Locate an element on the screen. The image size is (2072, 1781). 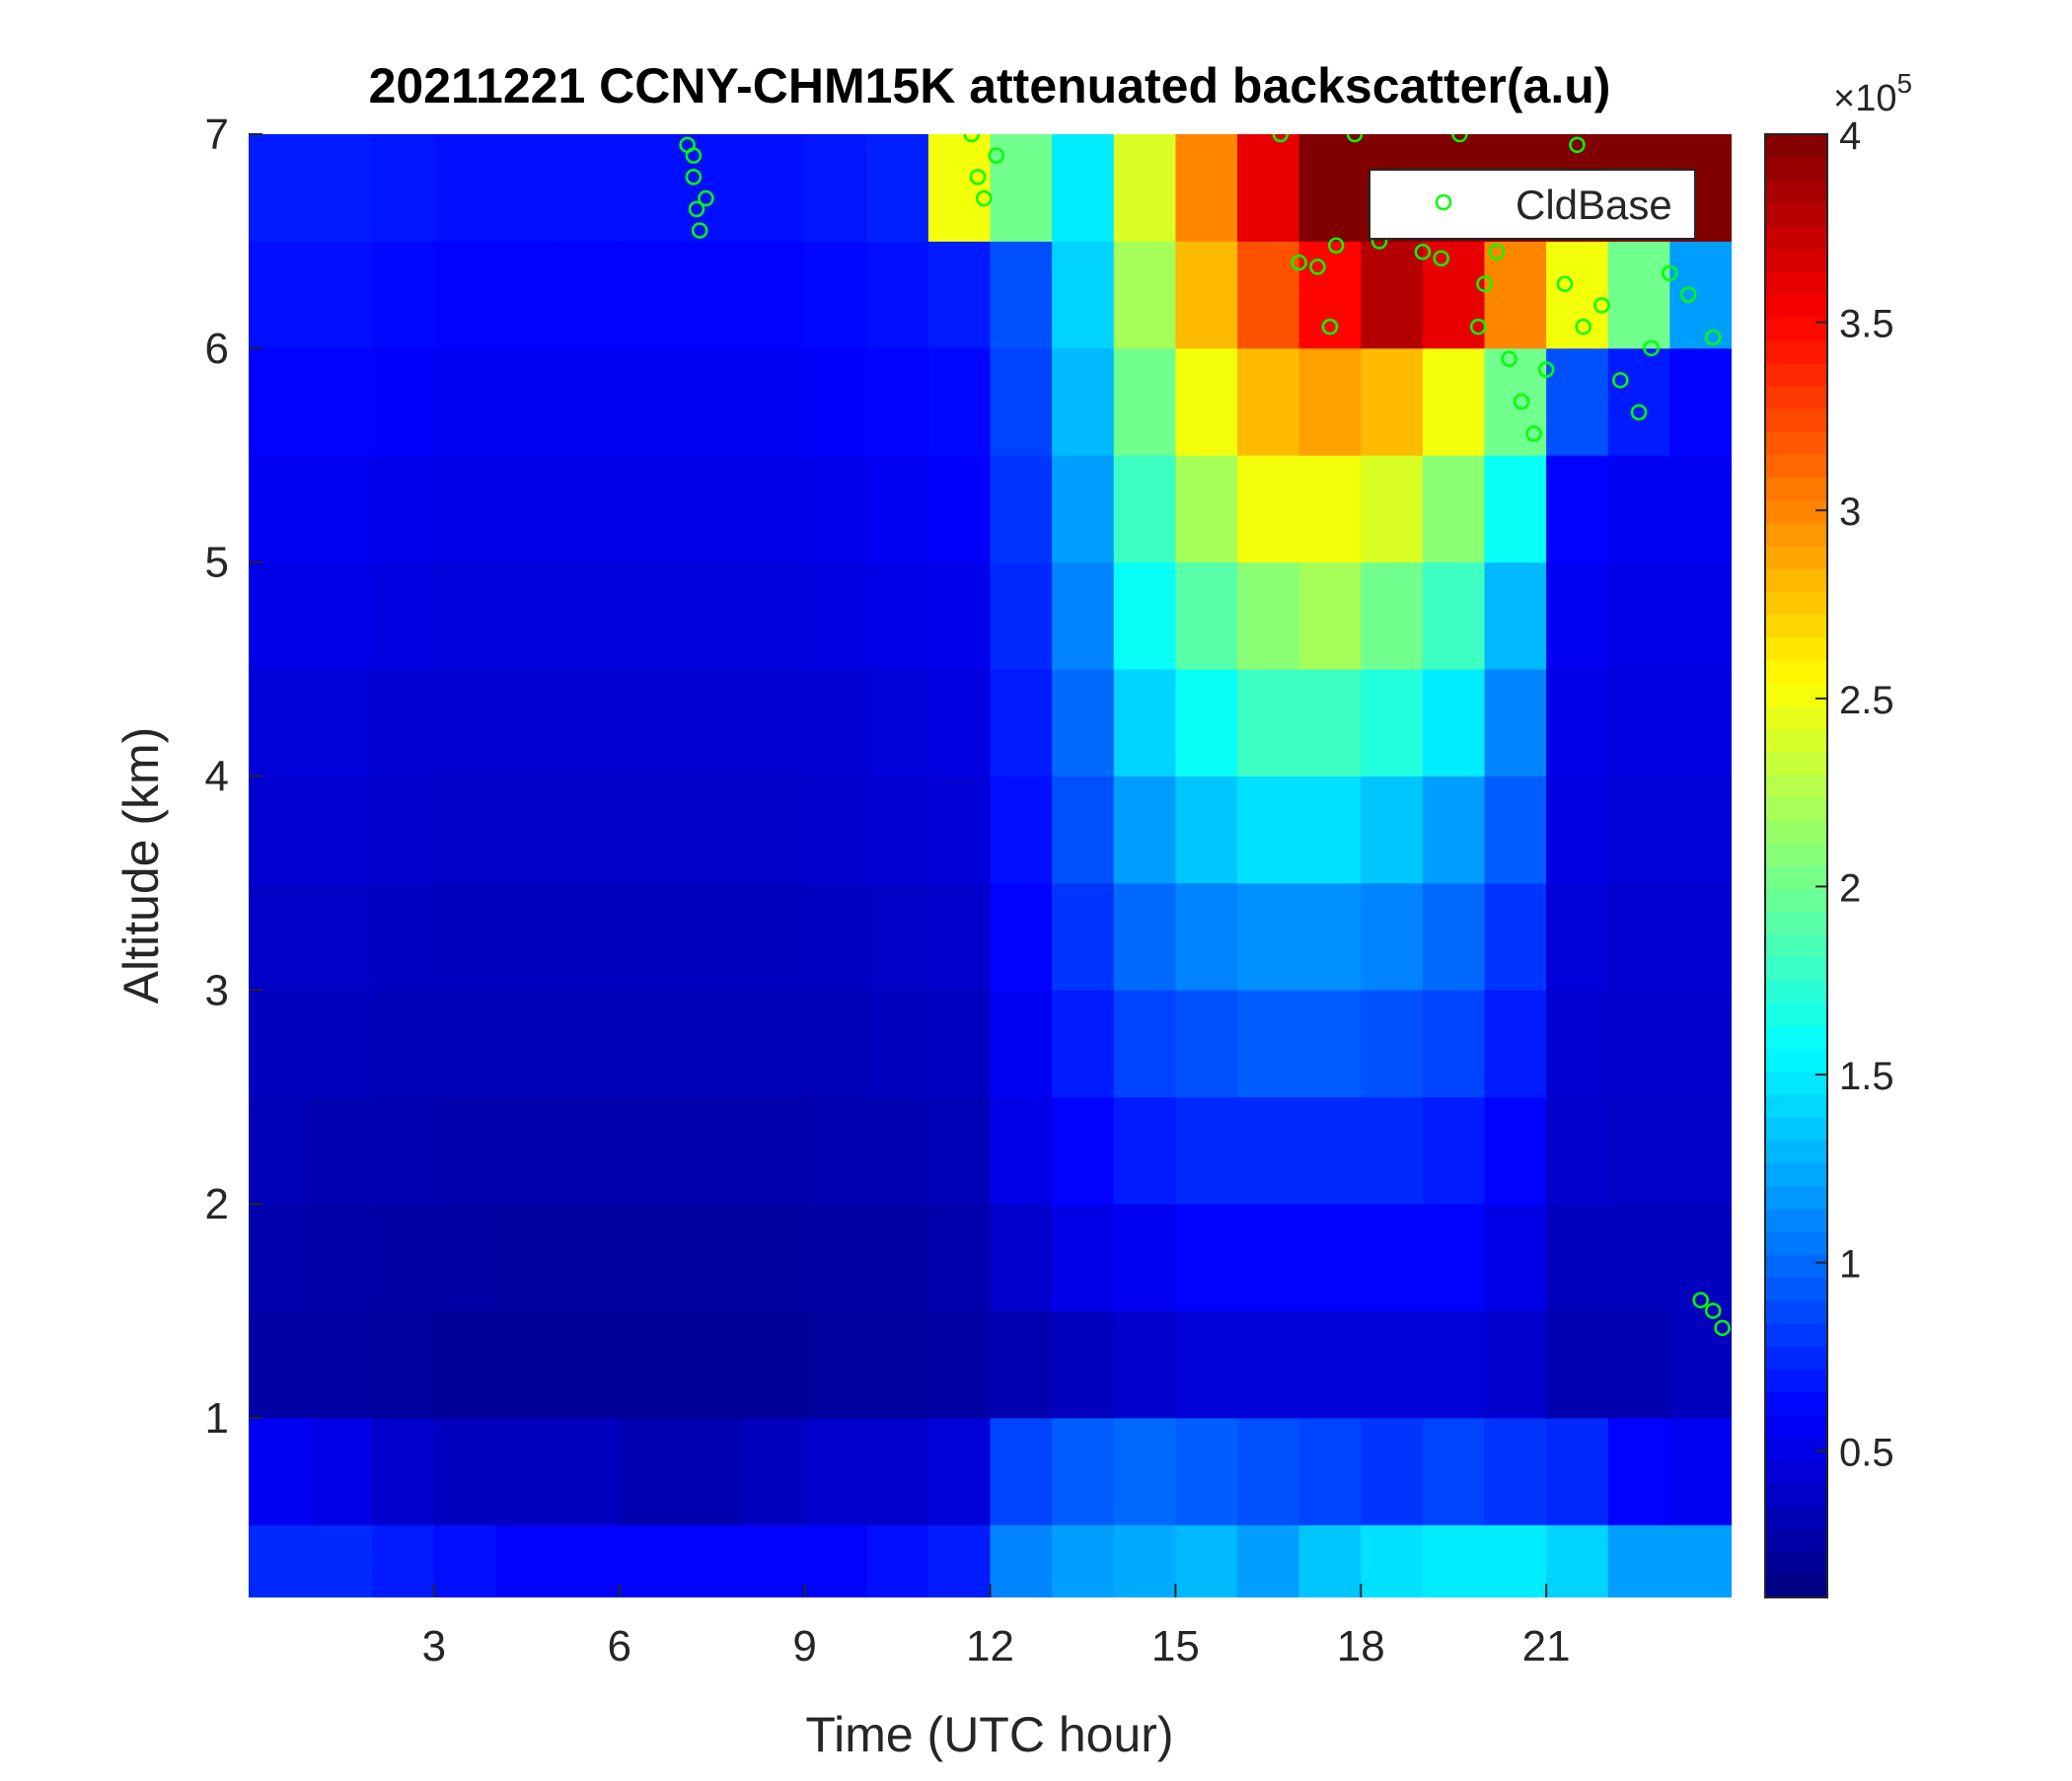
legend-marker is located at coordinates (1444, 202).